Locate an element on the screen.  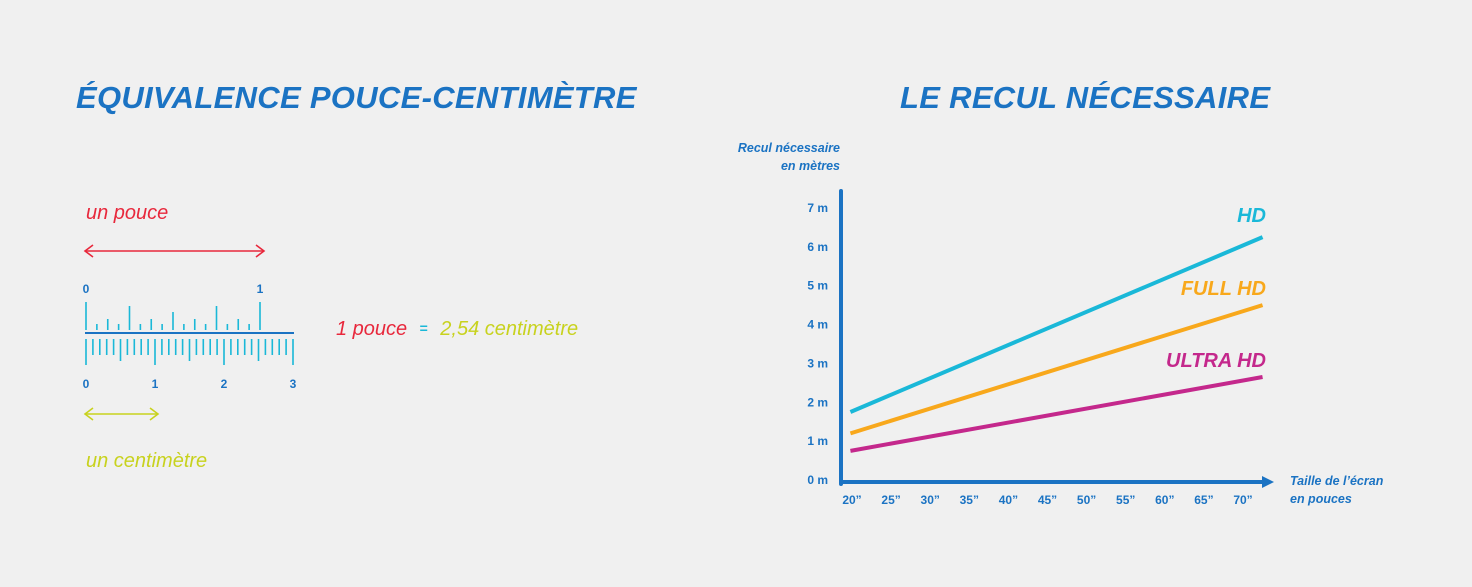
y-tick-label: 1 m is located at coordinates (817, 441).